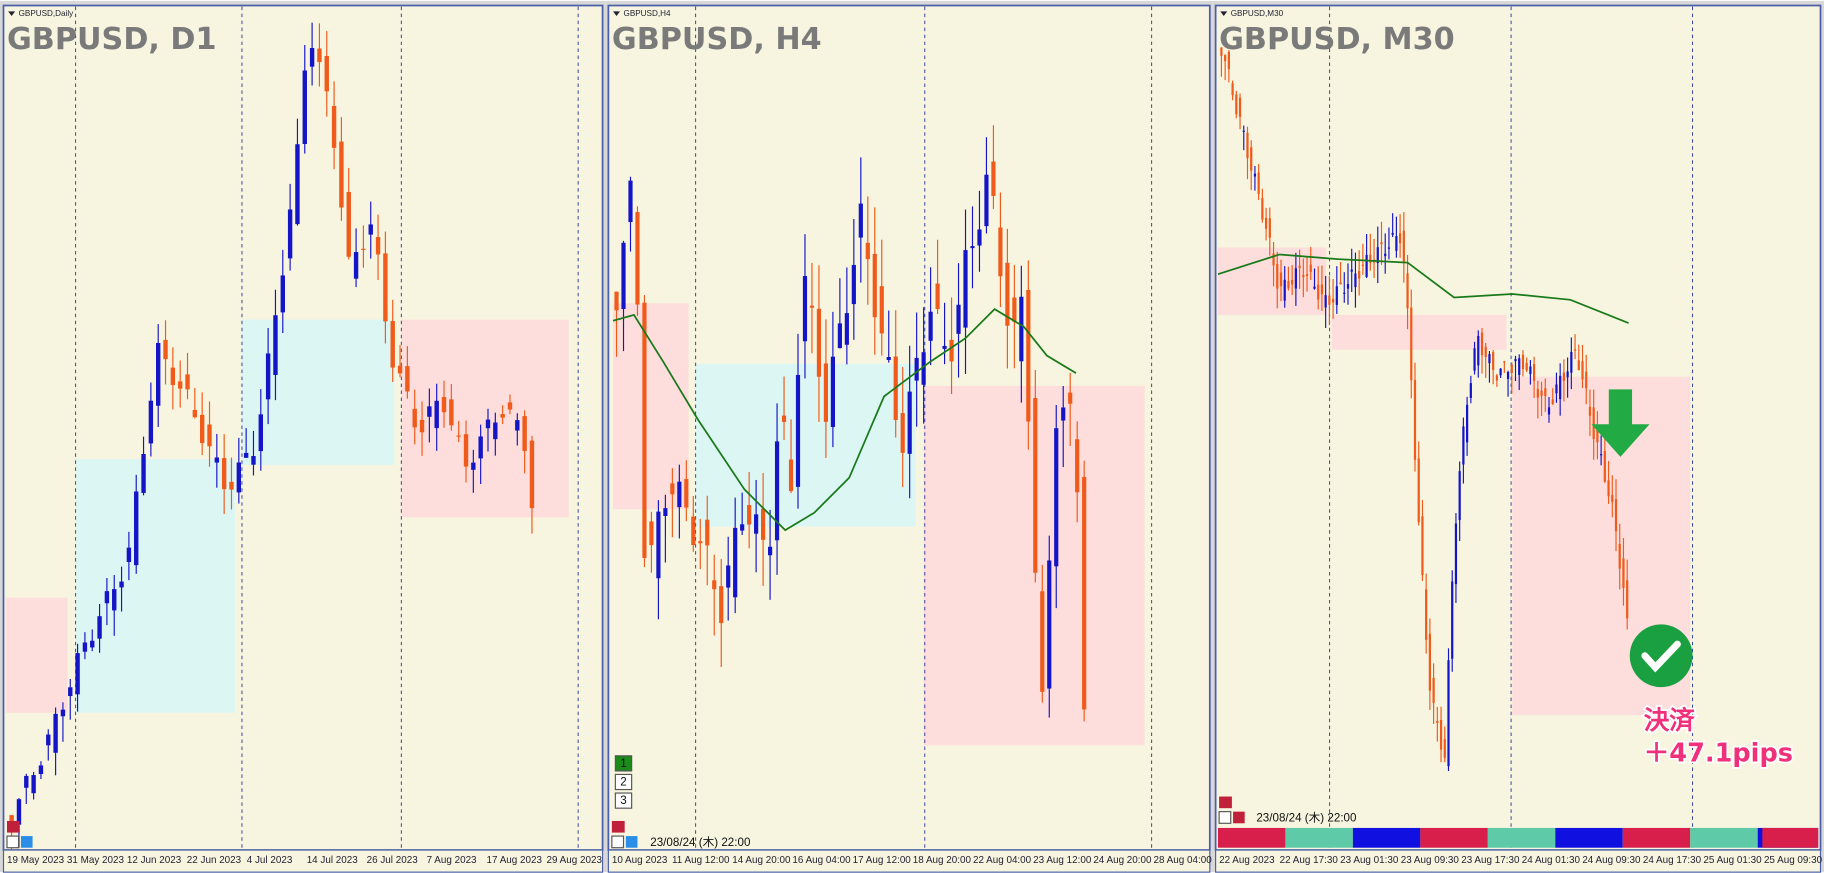 The height and width of the screenshot is (873, 1824). I want to click on badge-label: 3, so click(623, 800).